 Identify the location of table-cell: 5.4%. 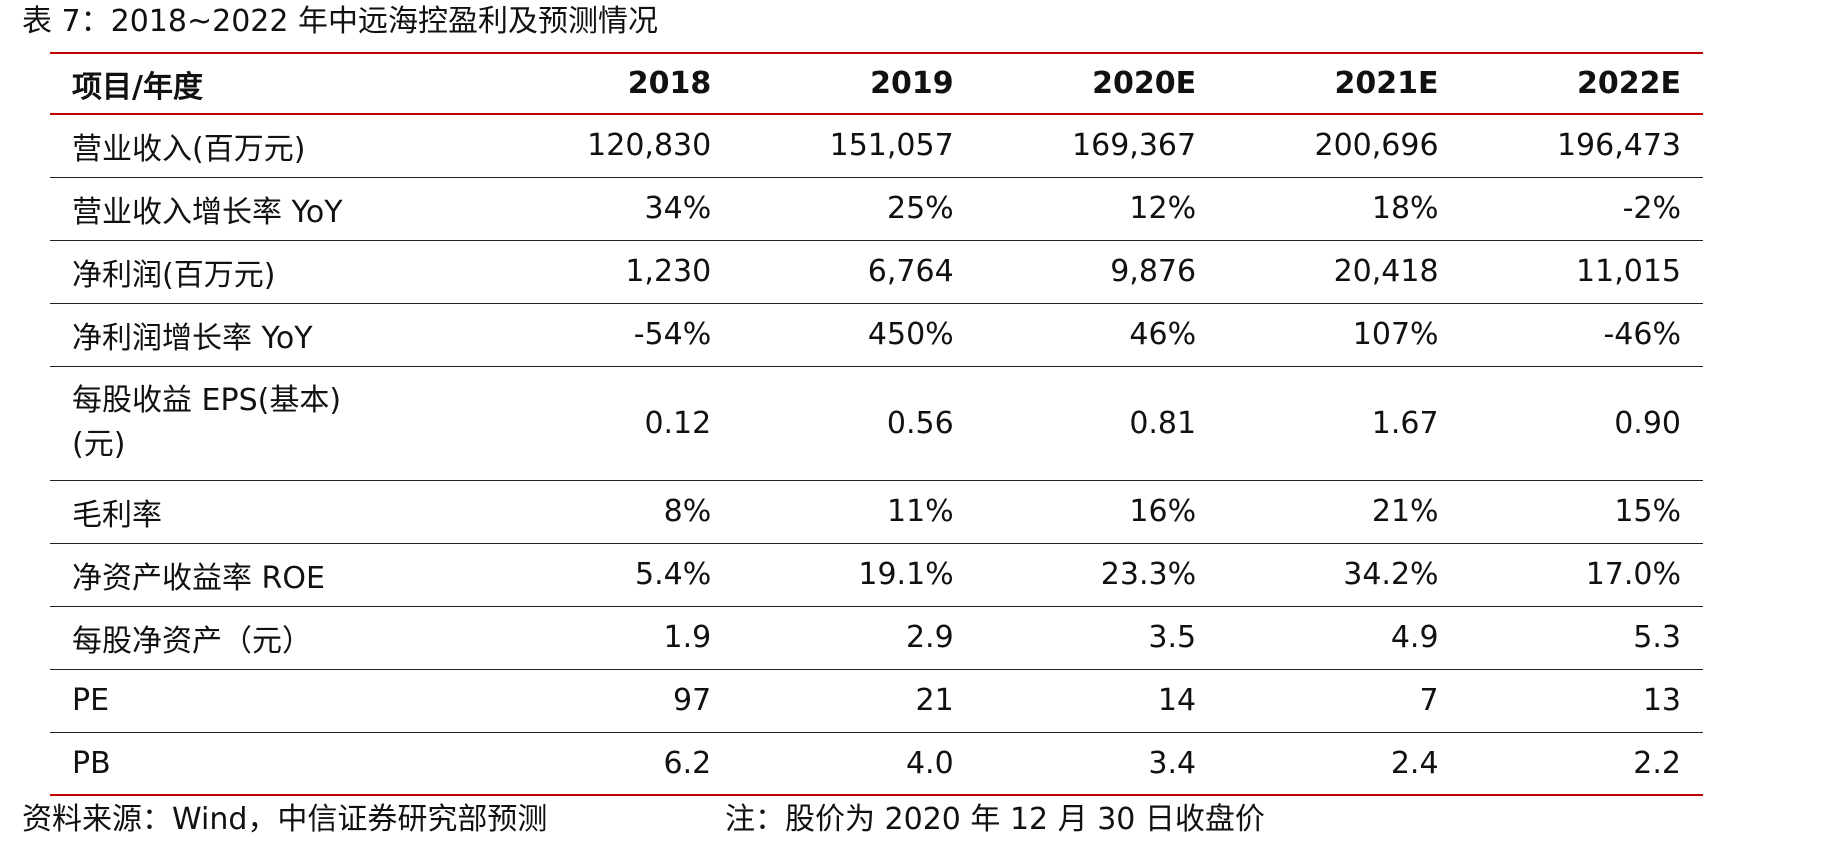
(673, 574).